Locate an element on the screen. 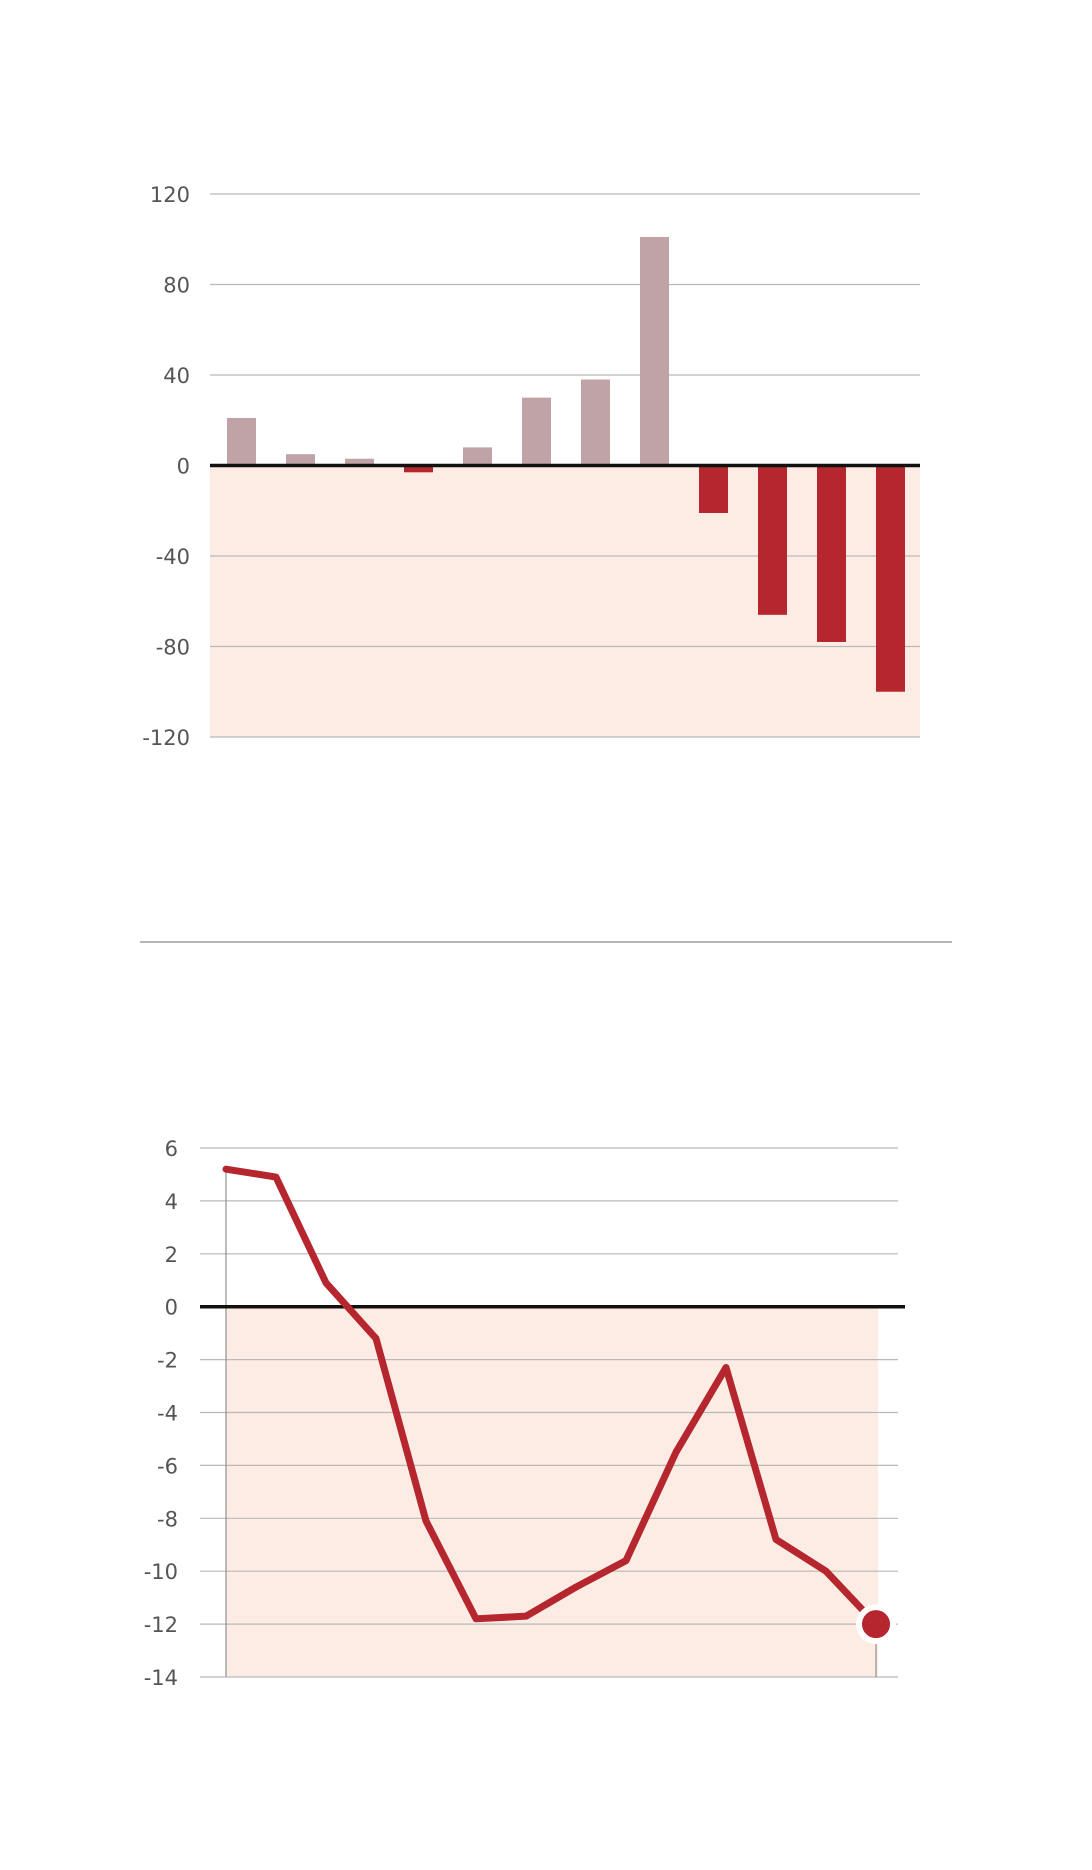 This screenshot has height=1870, width=1092. y-tick-label: 4 is located at coordinates (171, 1202).